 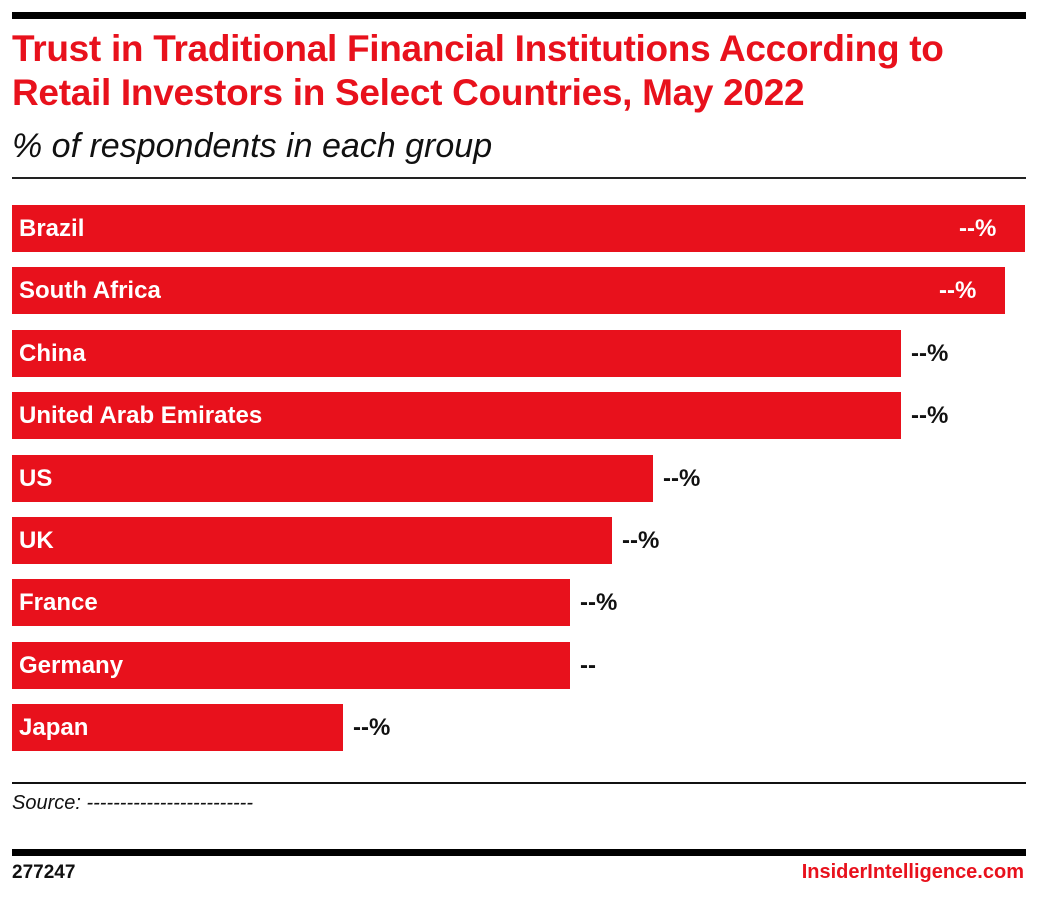 What do you see at coordinates (54, 728) in the screenshot?
I see `bar-category-label: Japan` at bounding box center [54, 728].